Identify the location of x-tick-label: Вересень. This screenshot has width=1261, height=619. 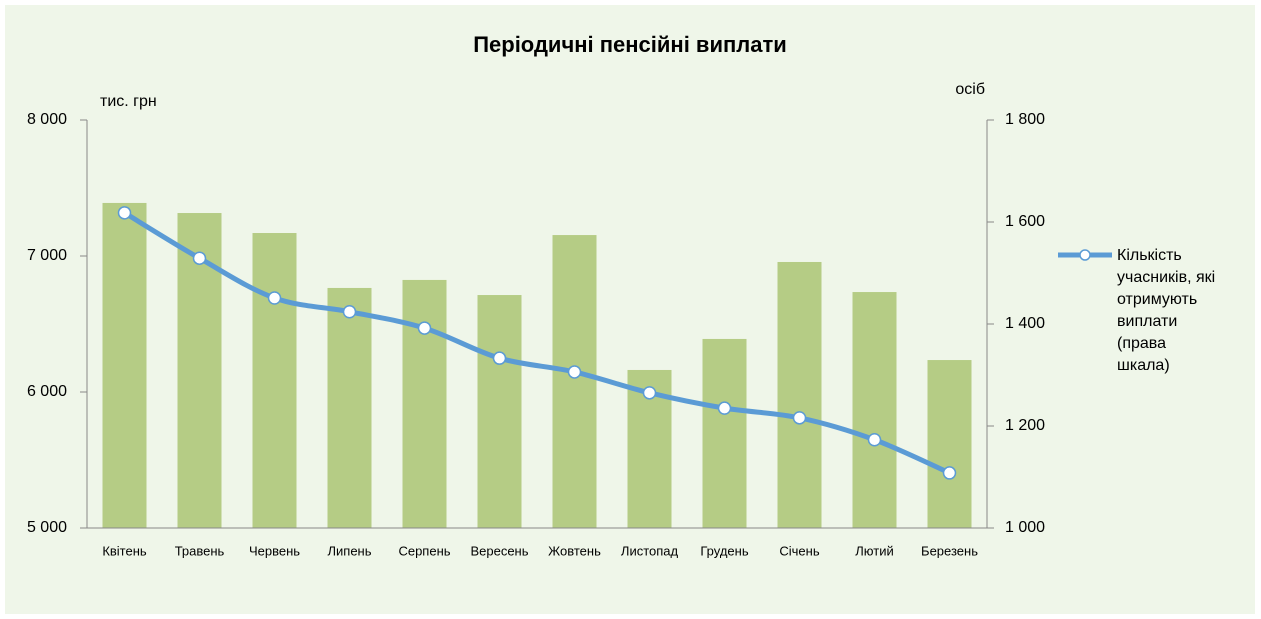
(499, 550).